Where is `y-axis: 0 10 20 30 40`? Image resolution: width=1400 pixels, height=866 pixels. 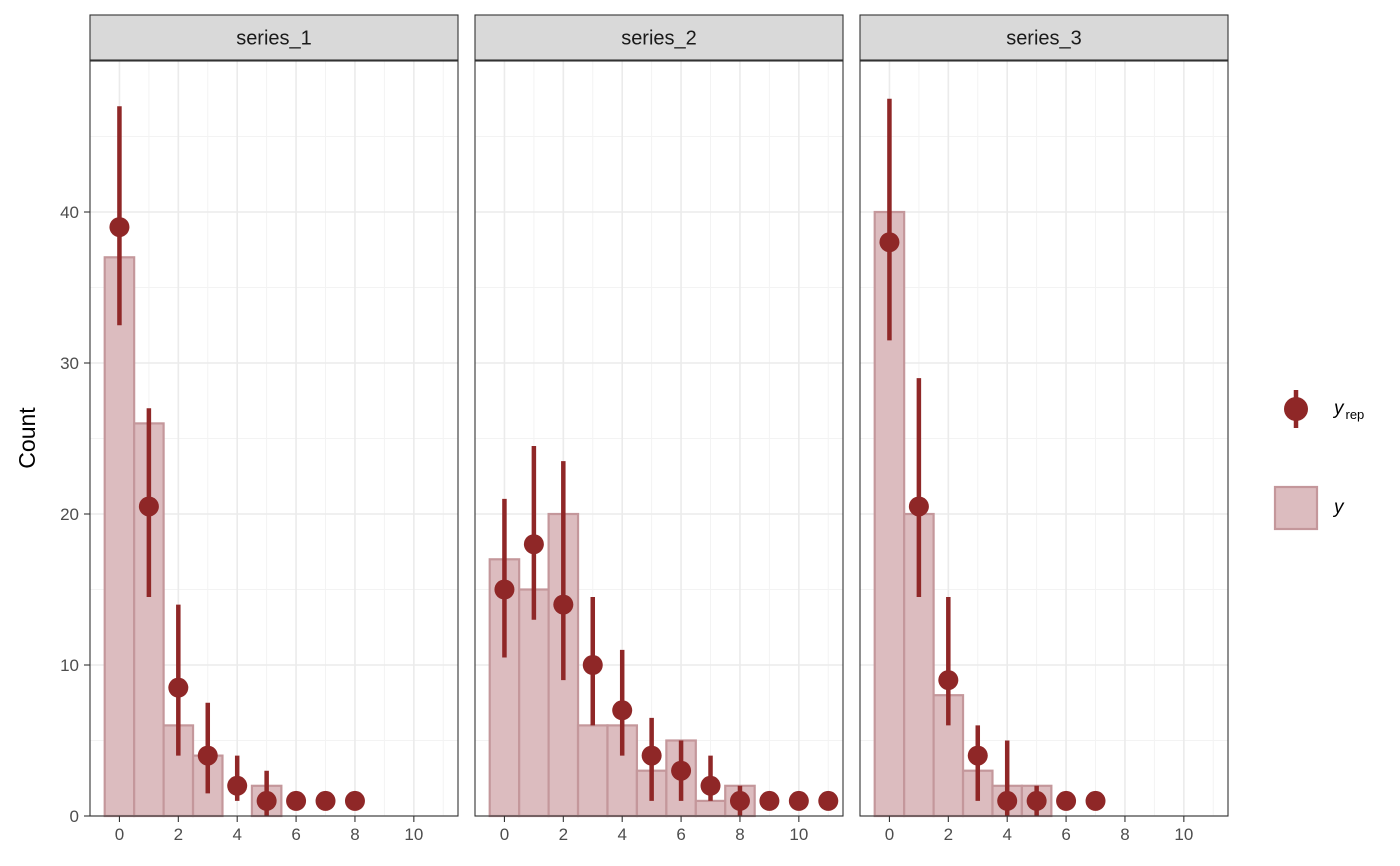
y-axis: 0 10 20 30 40 is located at coordinates (75, 514).